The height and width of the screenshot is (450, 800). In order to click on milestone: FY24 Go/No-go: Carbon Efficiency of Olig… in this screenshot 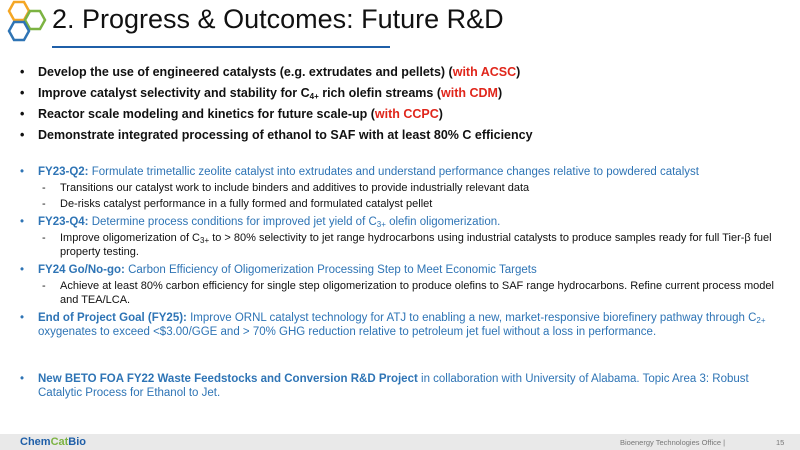, I will do `click(398, 285)`.